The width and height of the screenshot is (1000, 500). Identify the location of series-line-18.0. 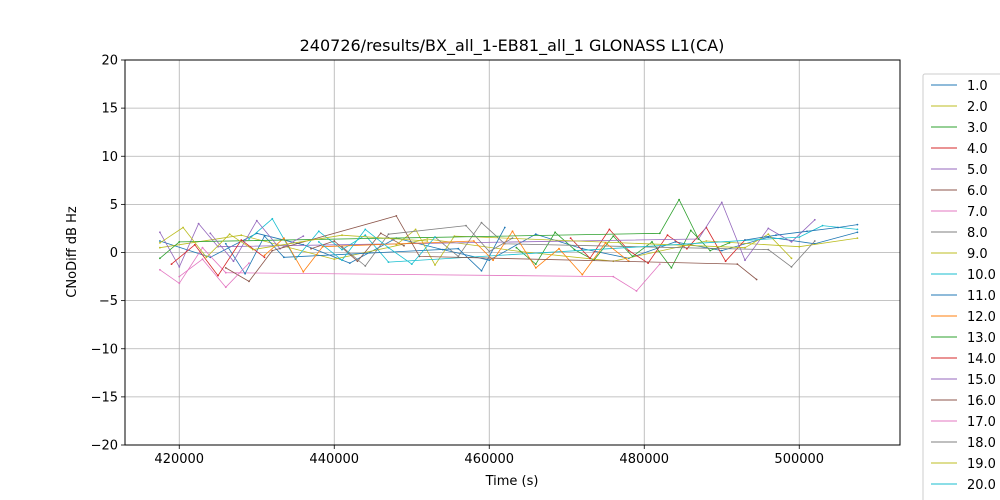
(427, 246).